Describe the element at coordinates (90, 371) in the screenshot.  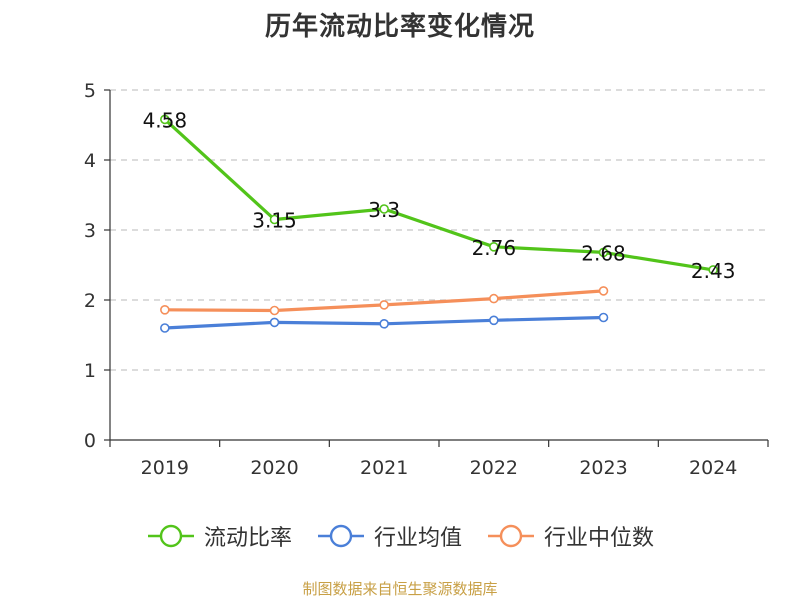
I see `y-tick-label: 1` at that location.